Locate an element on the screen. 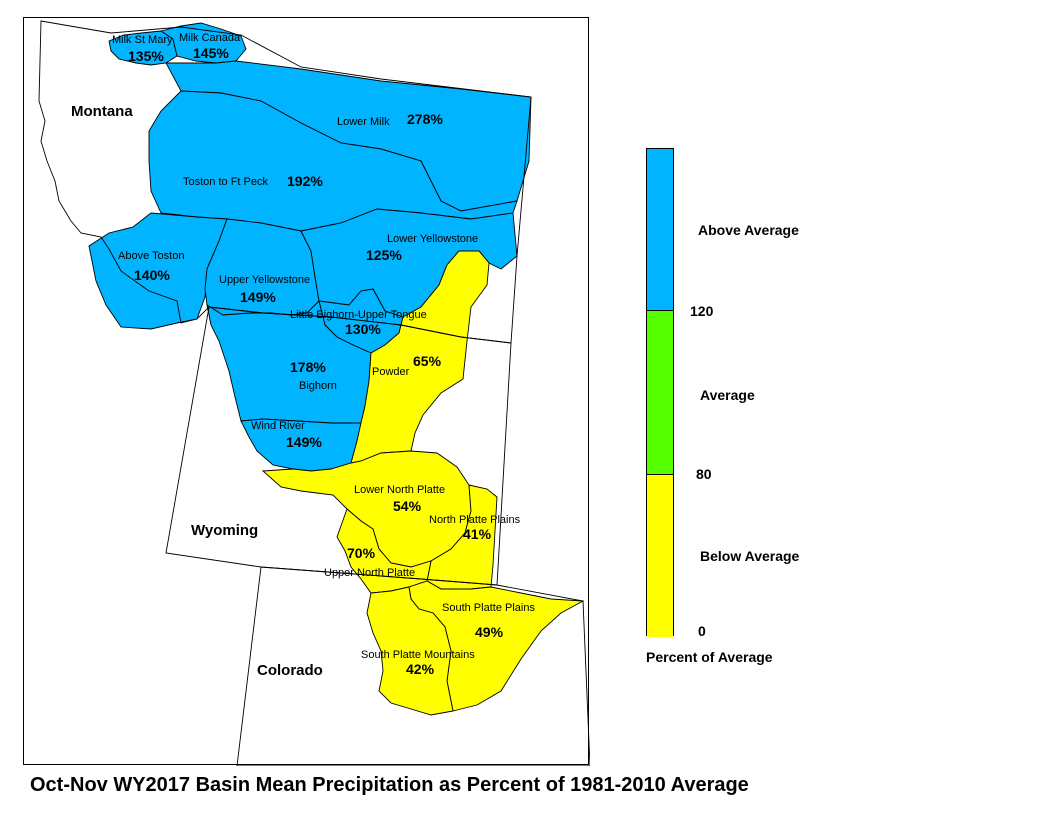  basin-name-toston-to-ft-peck: Toston to Ft Peck is located at coordinates (225, 182).